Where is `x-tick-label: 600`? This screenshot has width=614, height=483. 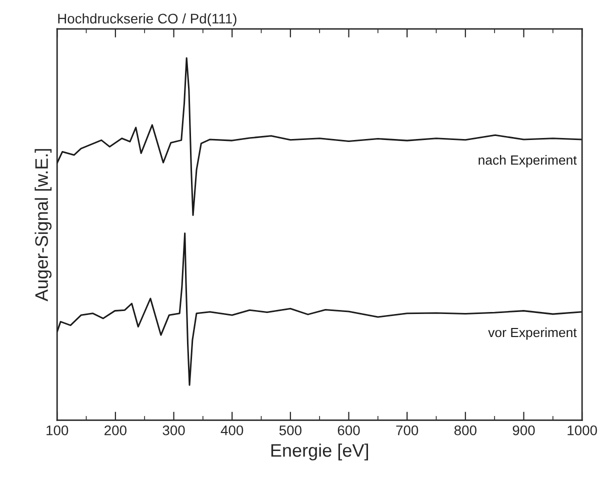
x-tick-label: 600 is located at coordinates (349, 430).